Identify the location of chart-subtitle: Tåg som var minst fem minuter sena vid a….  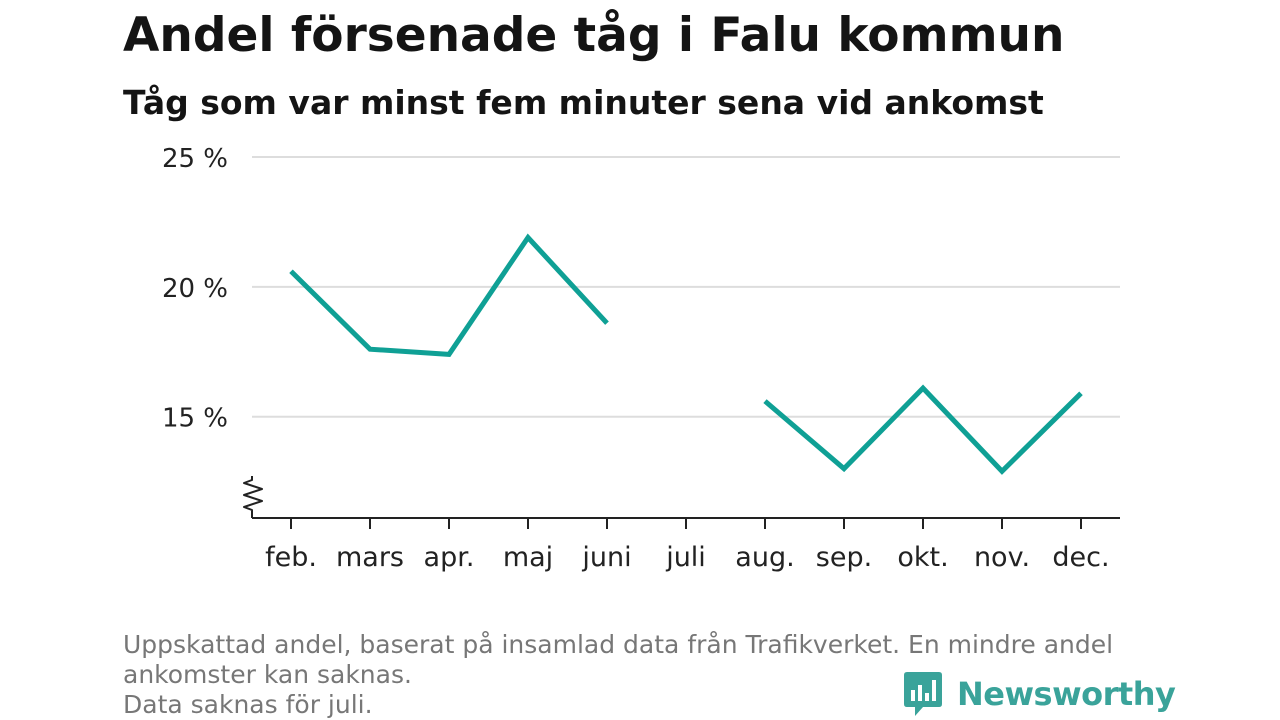
(583, 102).